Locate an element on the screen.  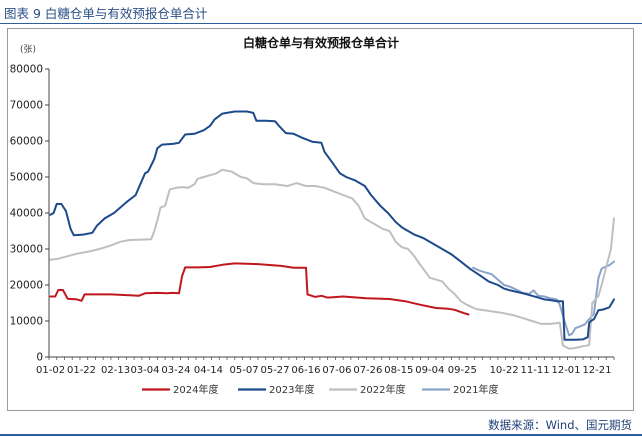
y-tick-label: 40000 is located at coordinates (26, 214).